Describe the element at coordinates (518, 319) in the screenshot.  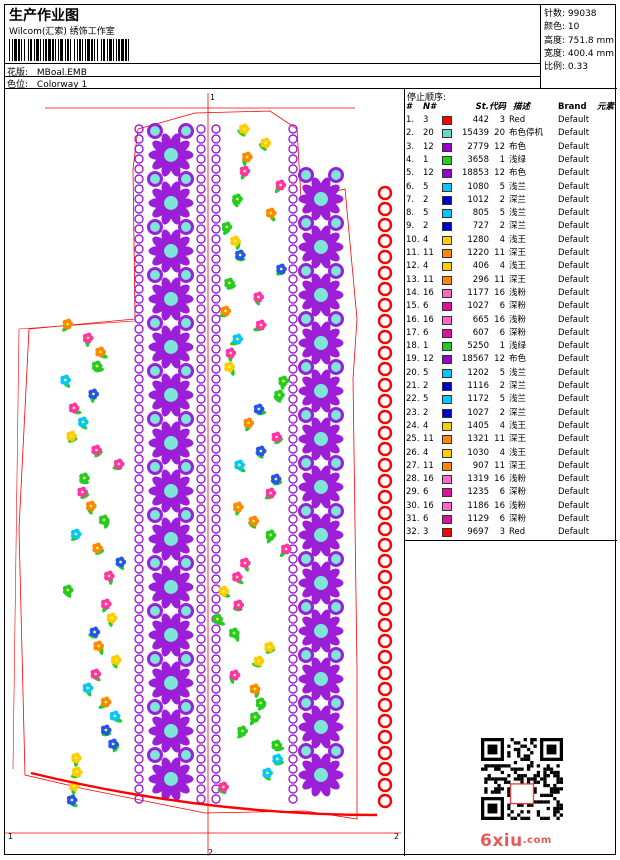
I see `row-desc: 浅粉` at that location.